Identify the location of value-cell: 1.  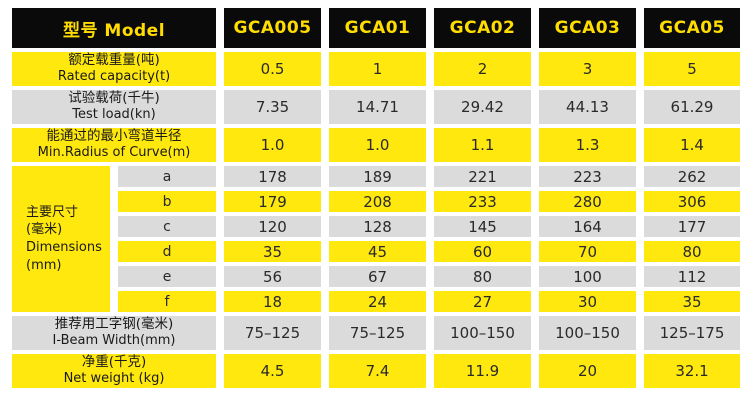
(378, 69).